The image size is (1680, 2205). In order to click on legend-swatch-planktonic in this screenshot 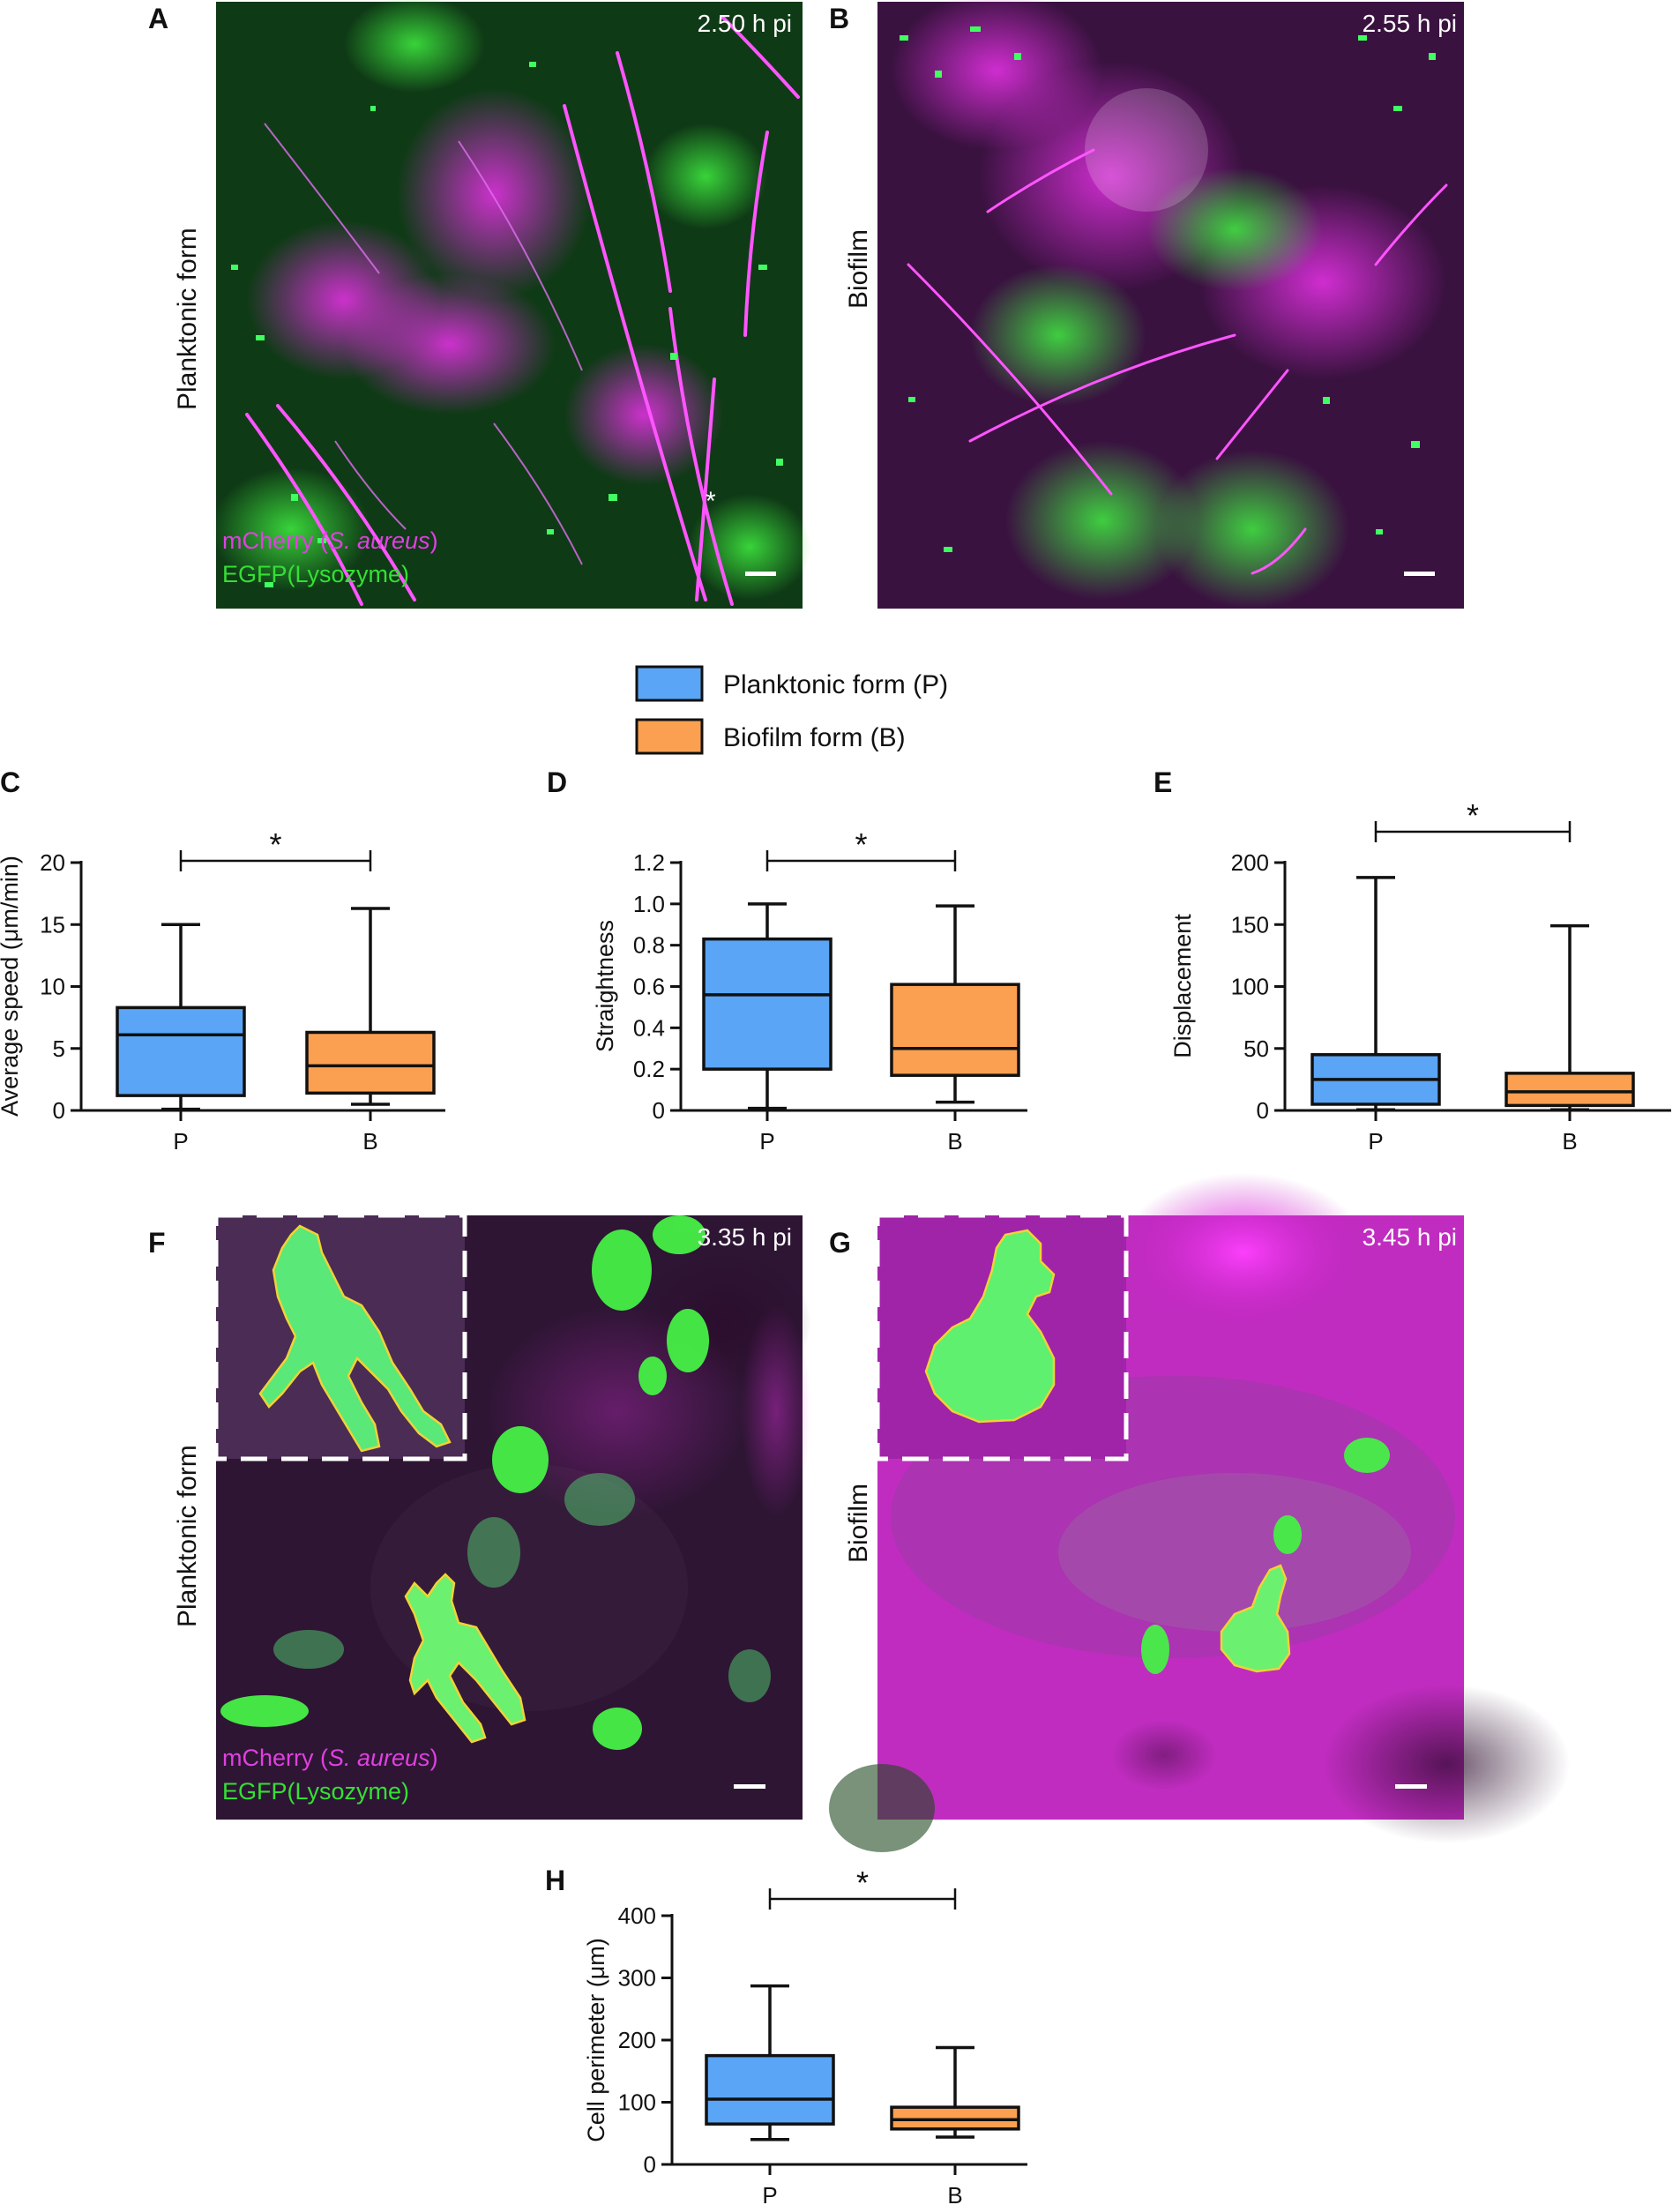, I will do `click(669, 683)`.